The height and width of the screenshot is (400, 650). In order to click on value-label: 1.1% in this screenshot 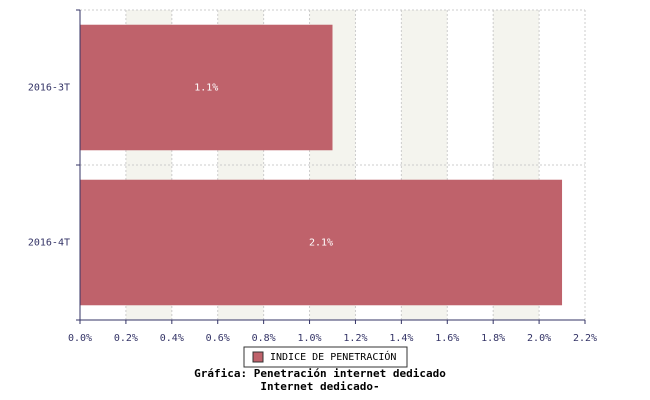, I will do `click(206, 88)`.